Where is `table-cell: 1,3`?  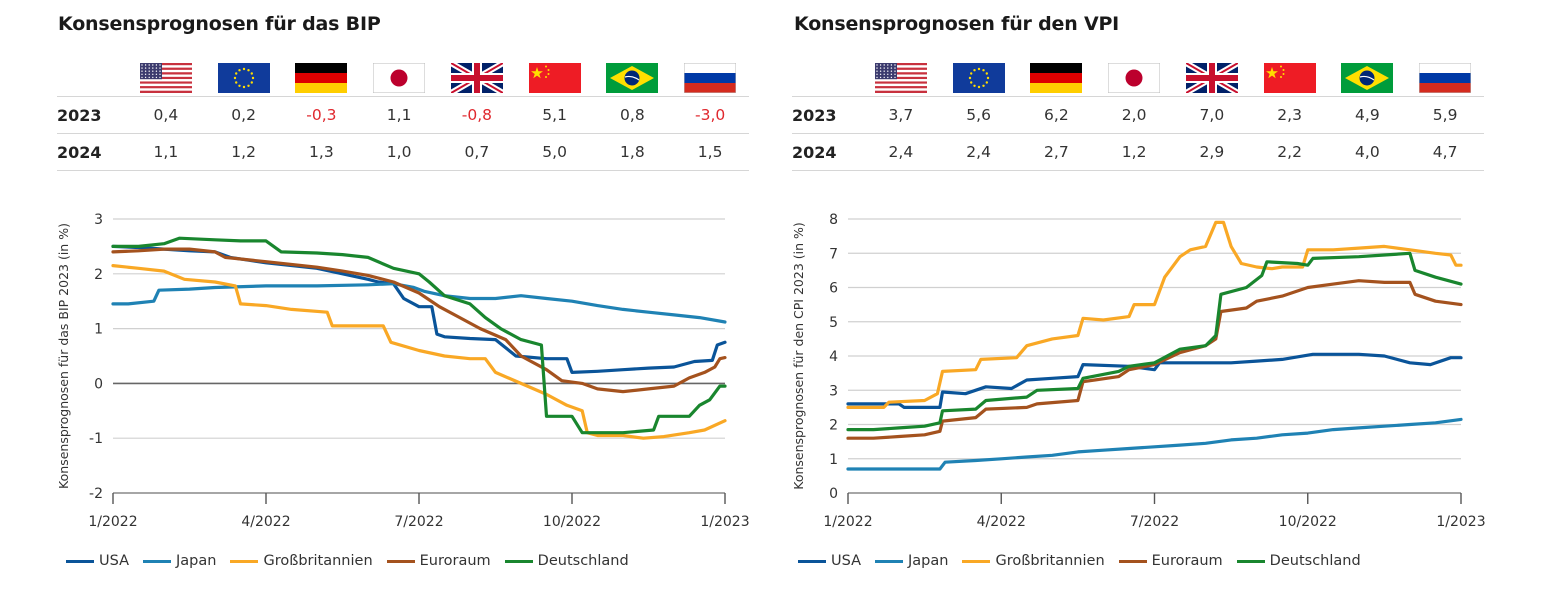
table-cell: 1,3 is located at coordinates (321, 152).